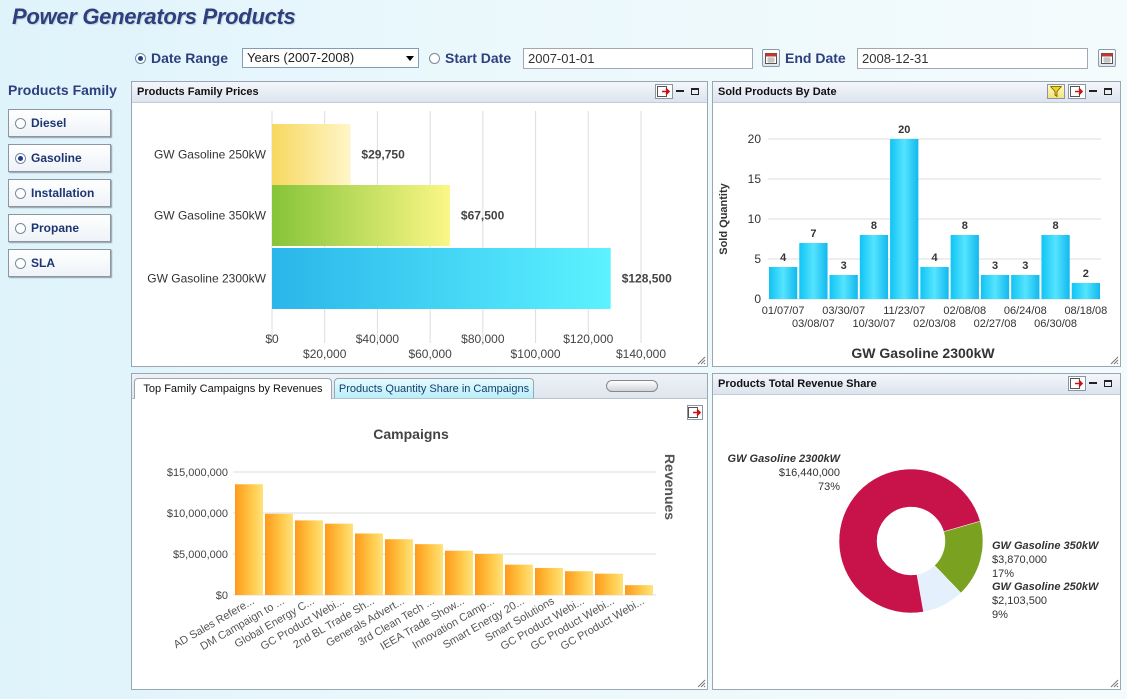  What do you see at coordinates (1019, 560) in the screenshot?
I see `slice-value-label: $3,870,000` at bounding box center [1019, 560].